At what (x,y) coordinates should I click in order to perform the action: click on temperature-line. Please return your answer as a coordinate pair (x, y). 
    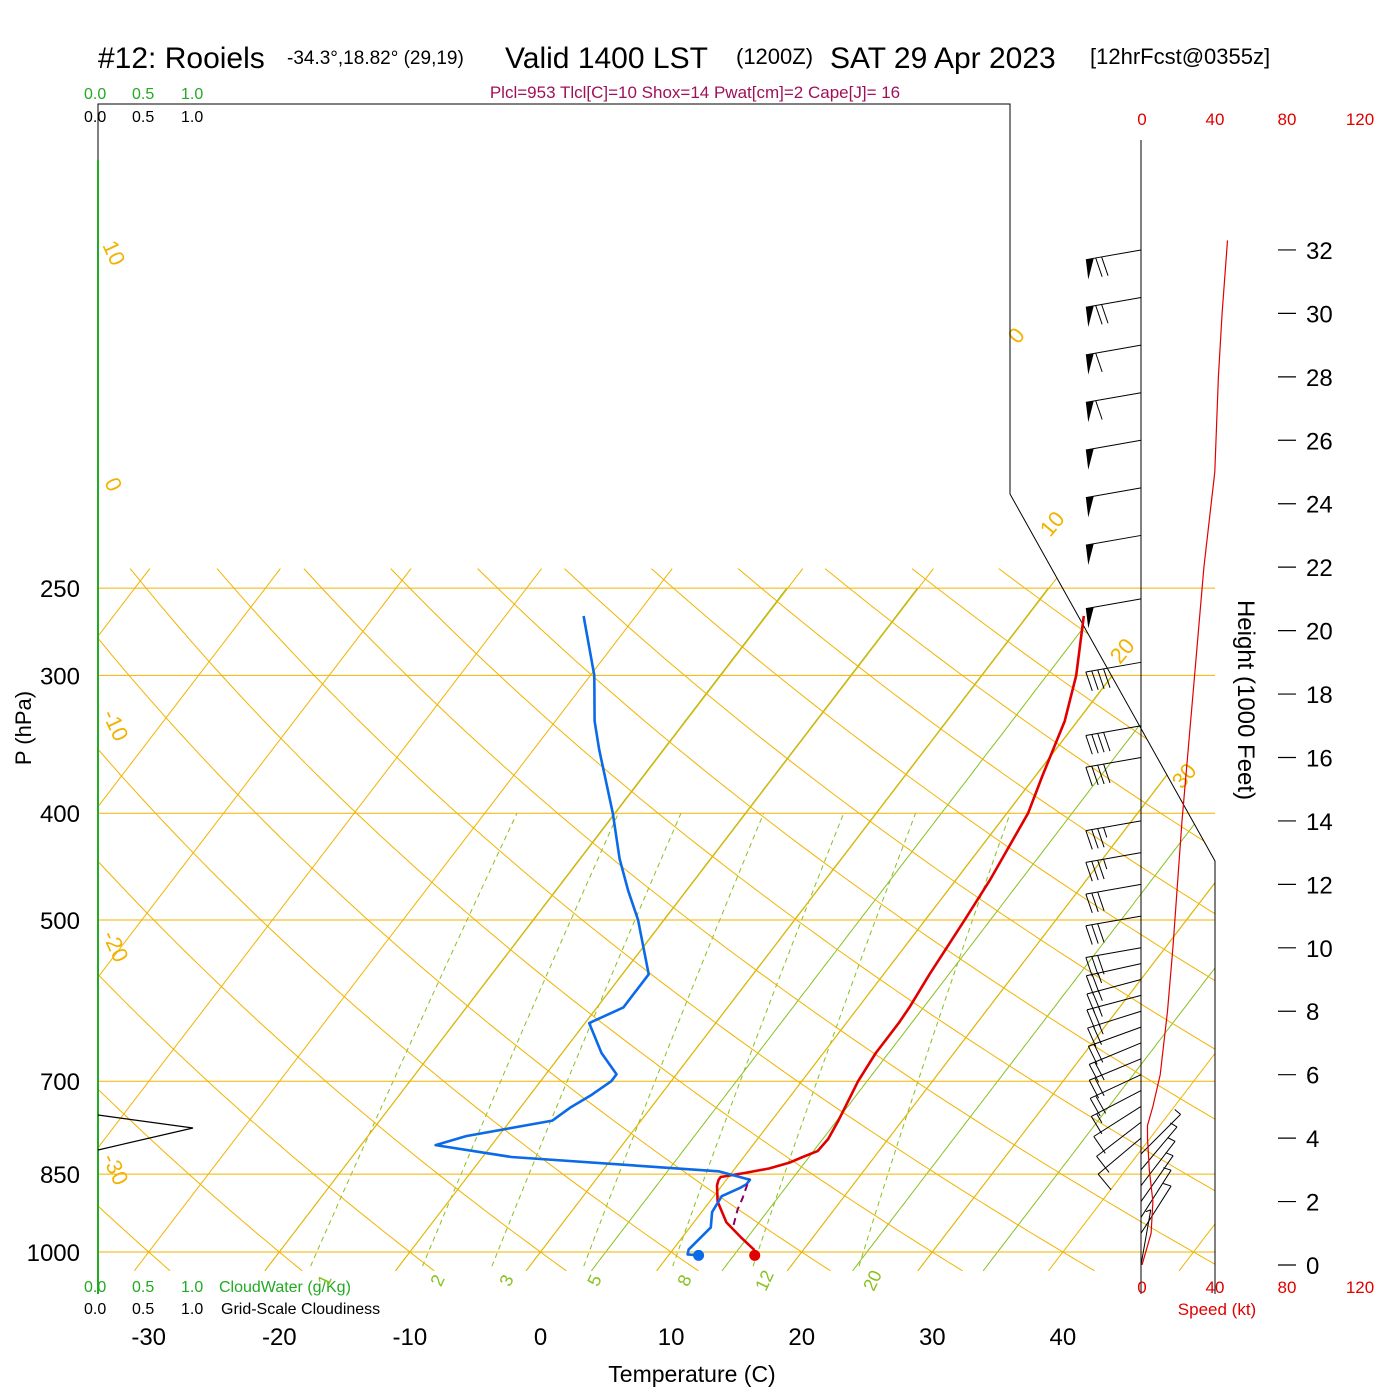
    Looking at the image, I should click on (900, 935).